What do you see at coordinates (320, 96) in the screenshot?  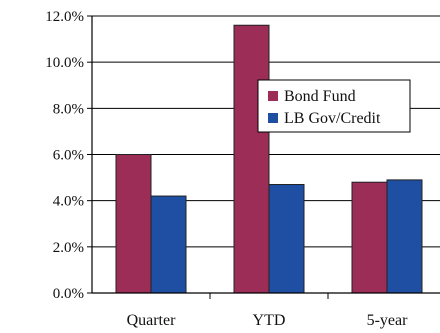 I see `legend-label-bond-fund: Bond Fund` at bounding box center [320, 96].